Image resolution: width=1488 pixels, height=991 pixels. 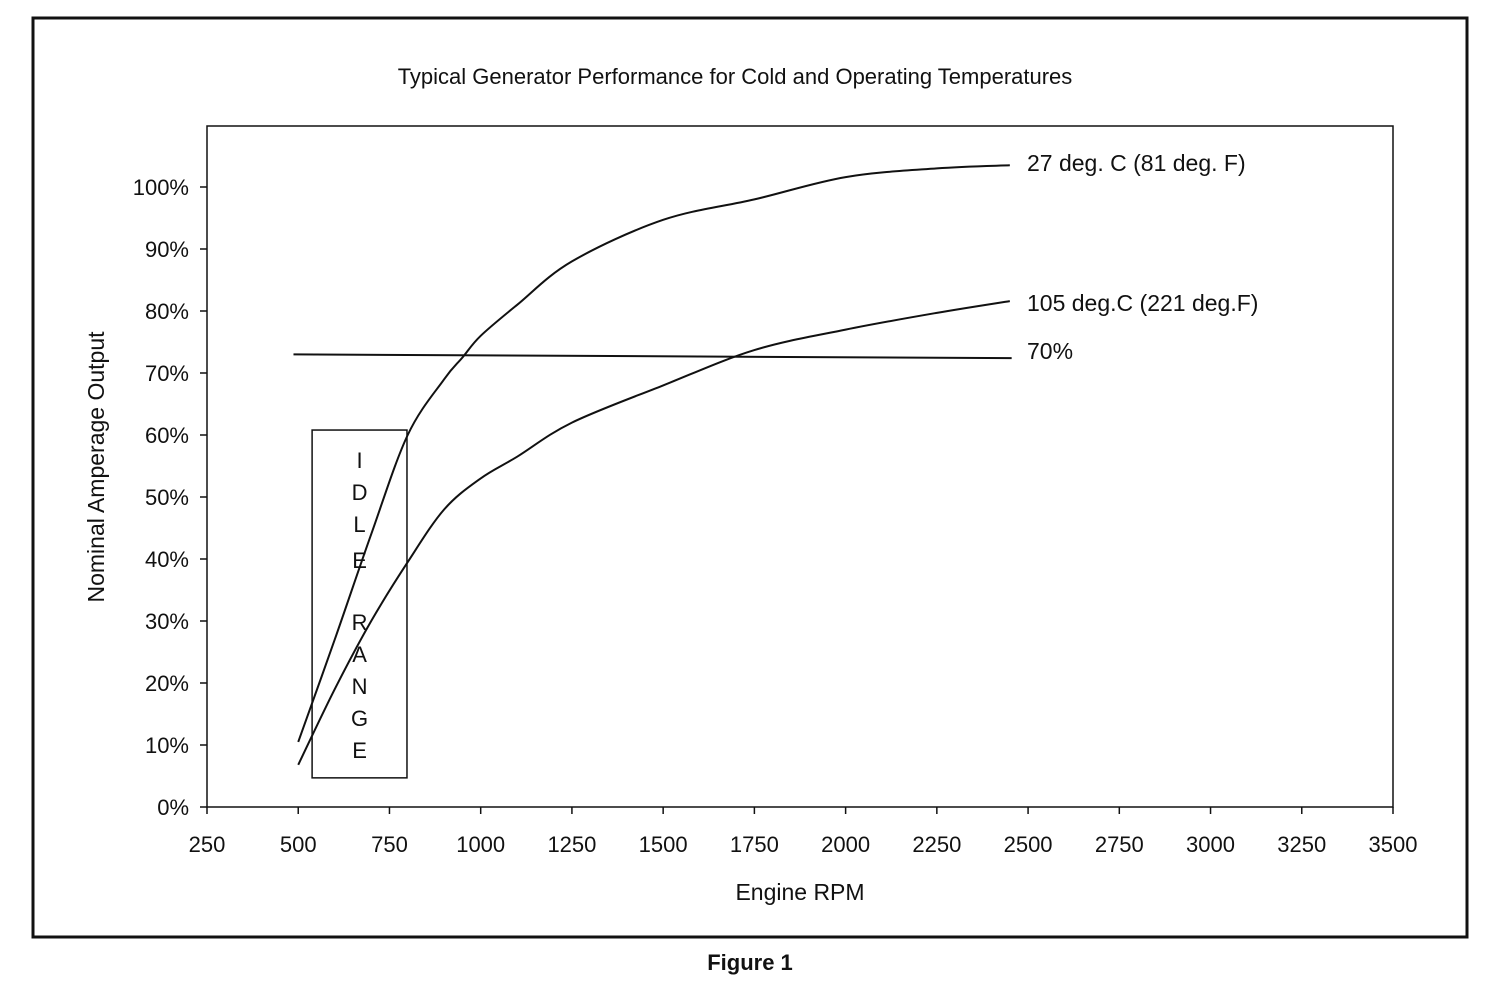 I want to click on x-tick-label: 2250, so click(x=936, y=844).